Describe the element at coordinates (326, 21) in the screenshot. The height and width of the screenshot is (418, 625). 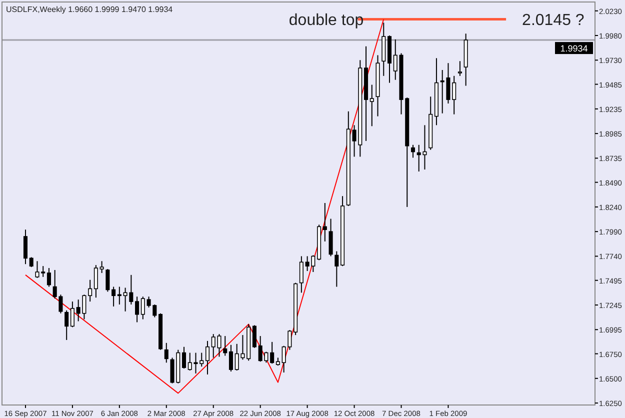
I see `annotation: double top` at that location.